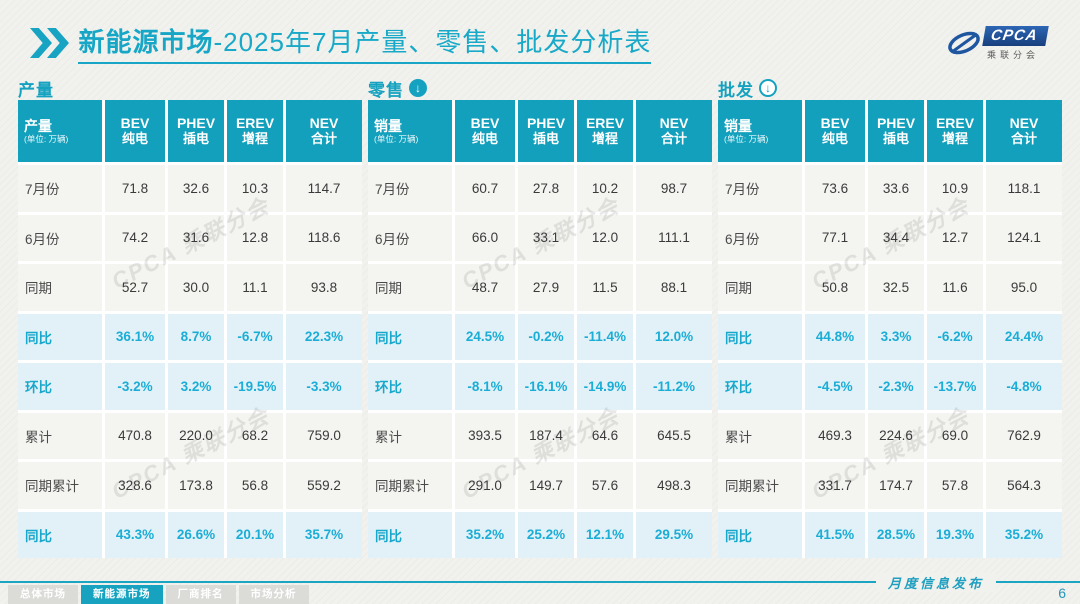  What do you see at coordinates (890, 88) in the screenshot?
I see `section-label-wholesale: 批发 ↓` at bounding box center [890, 88].